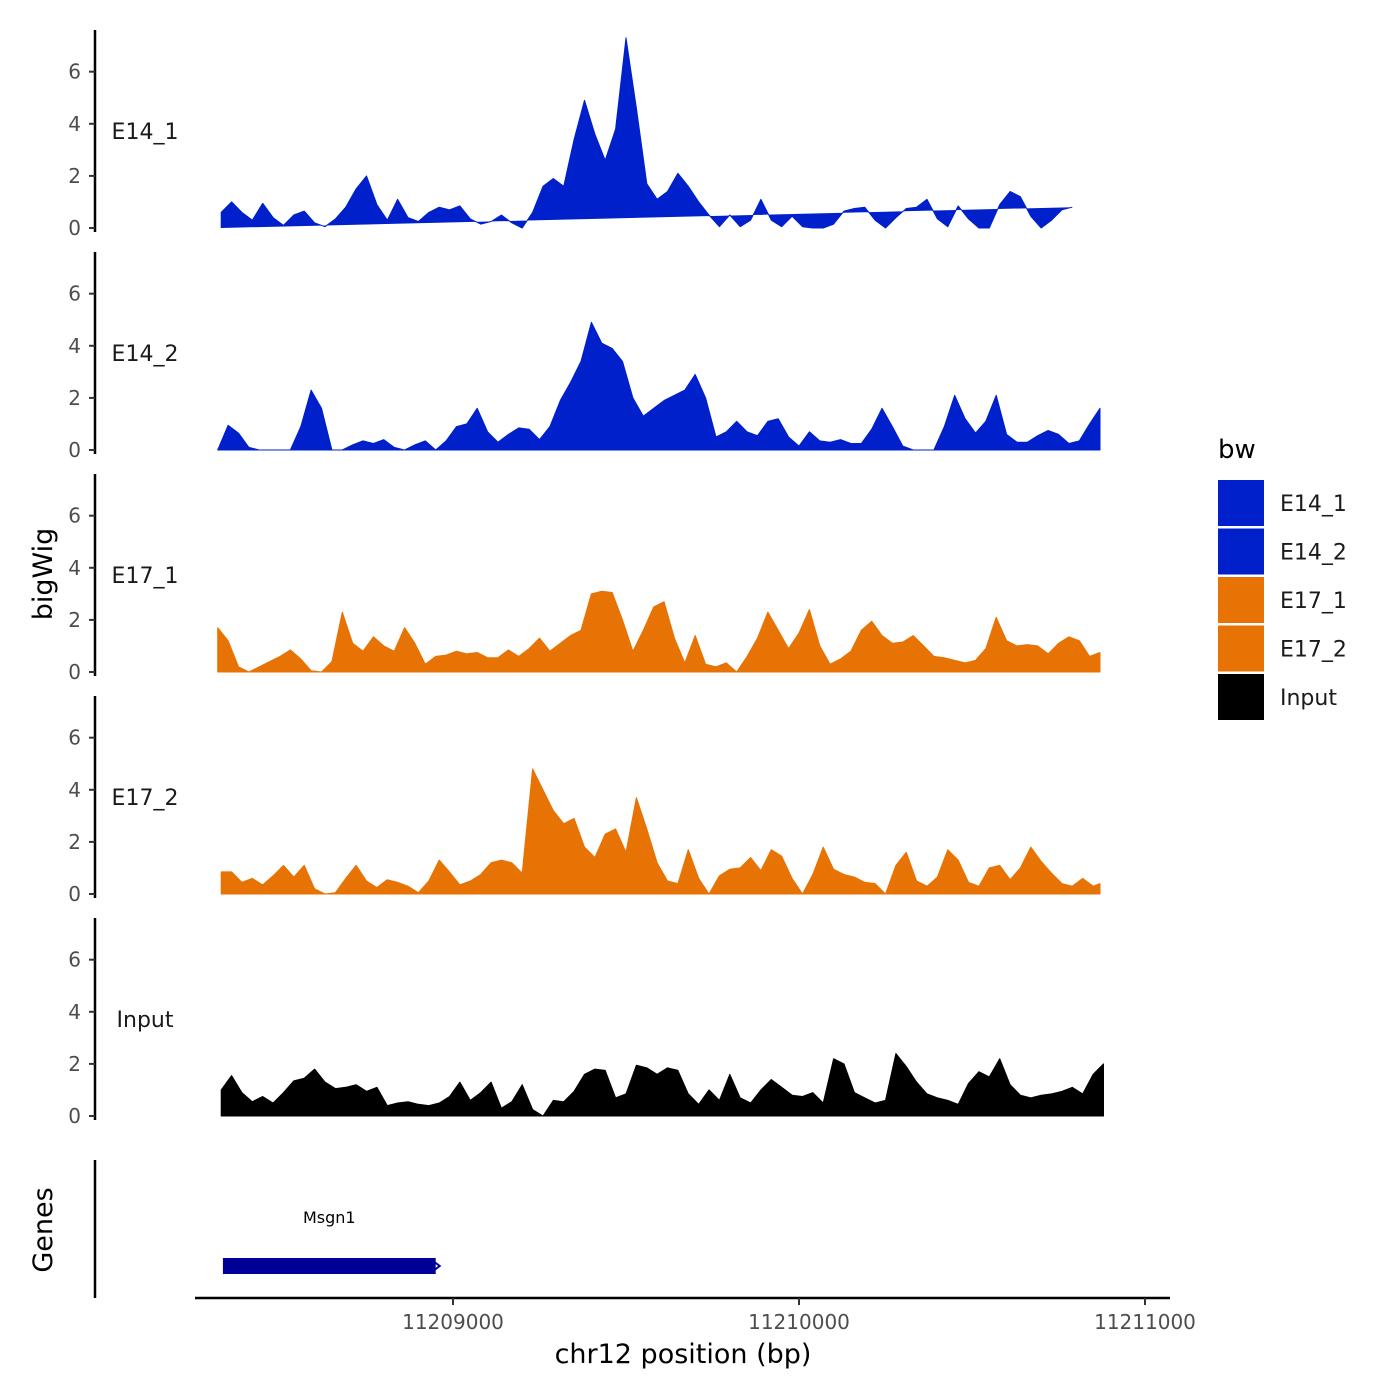  I want to click on track-label-E17_1: E17_1, so click(145, 576).